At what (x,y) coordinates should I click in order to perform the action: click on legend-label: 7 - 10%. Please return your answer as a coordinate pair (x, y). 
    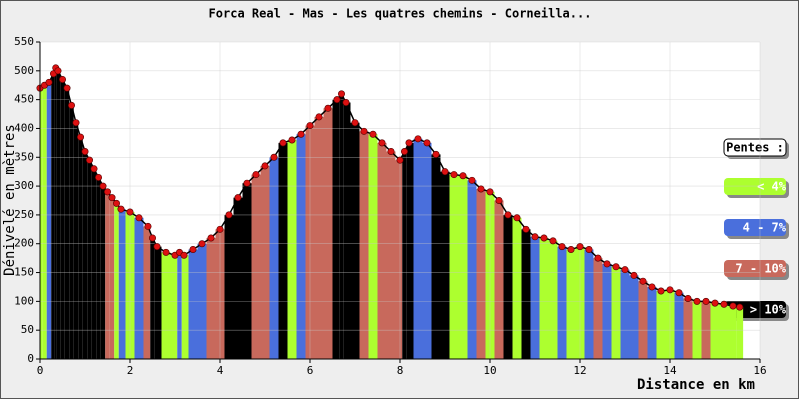
    Looking at the image, I should click on (760, 269).